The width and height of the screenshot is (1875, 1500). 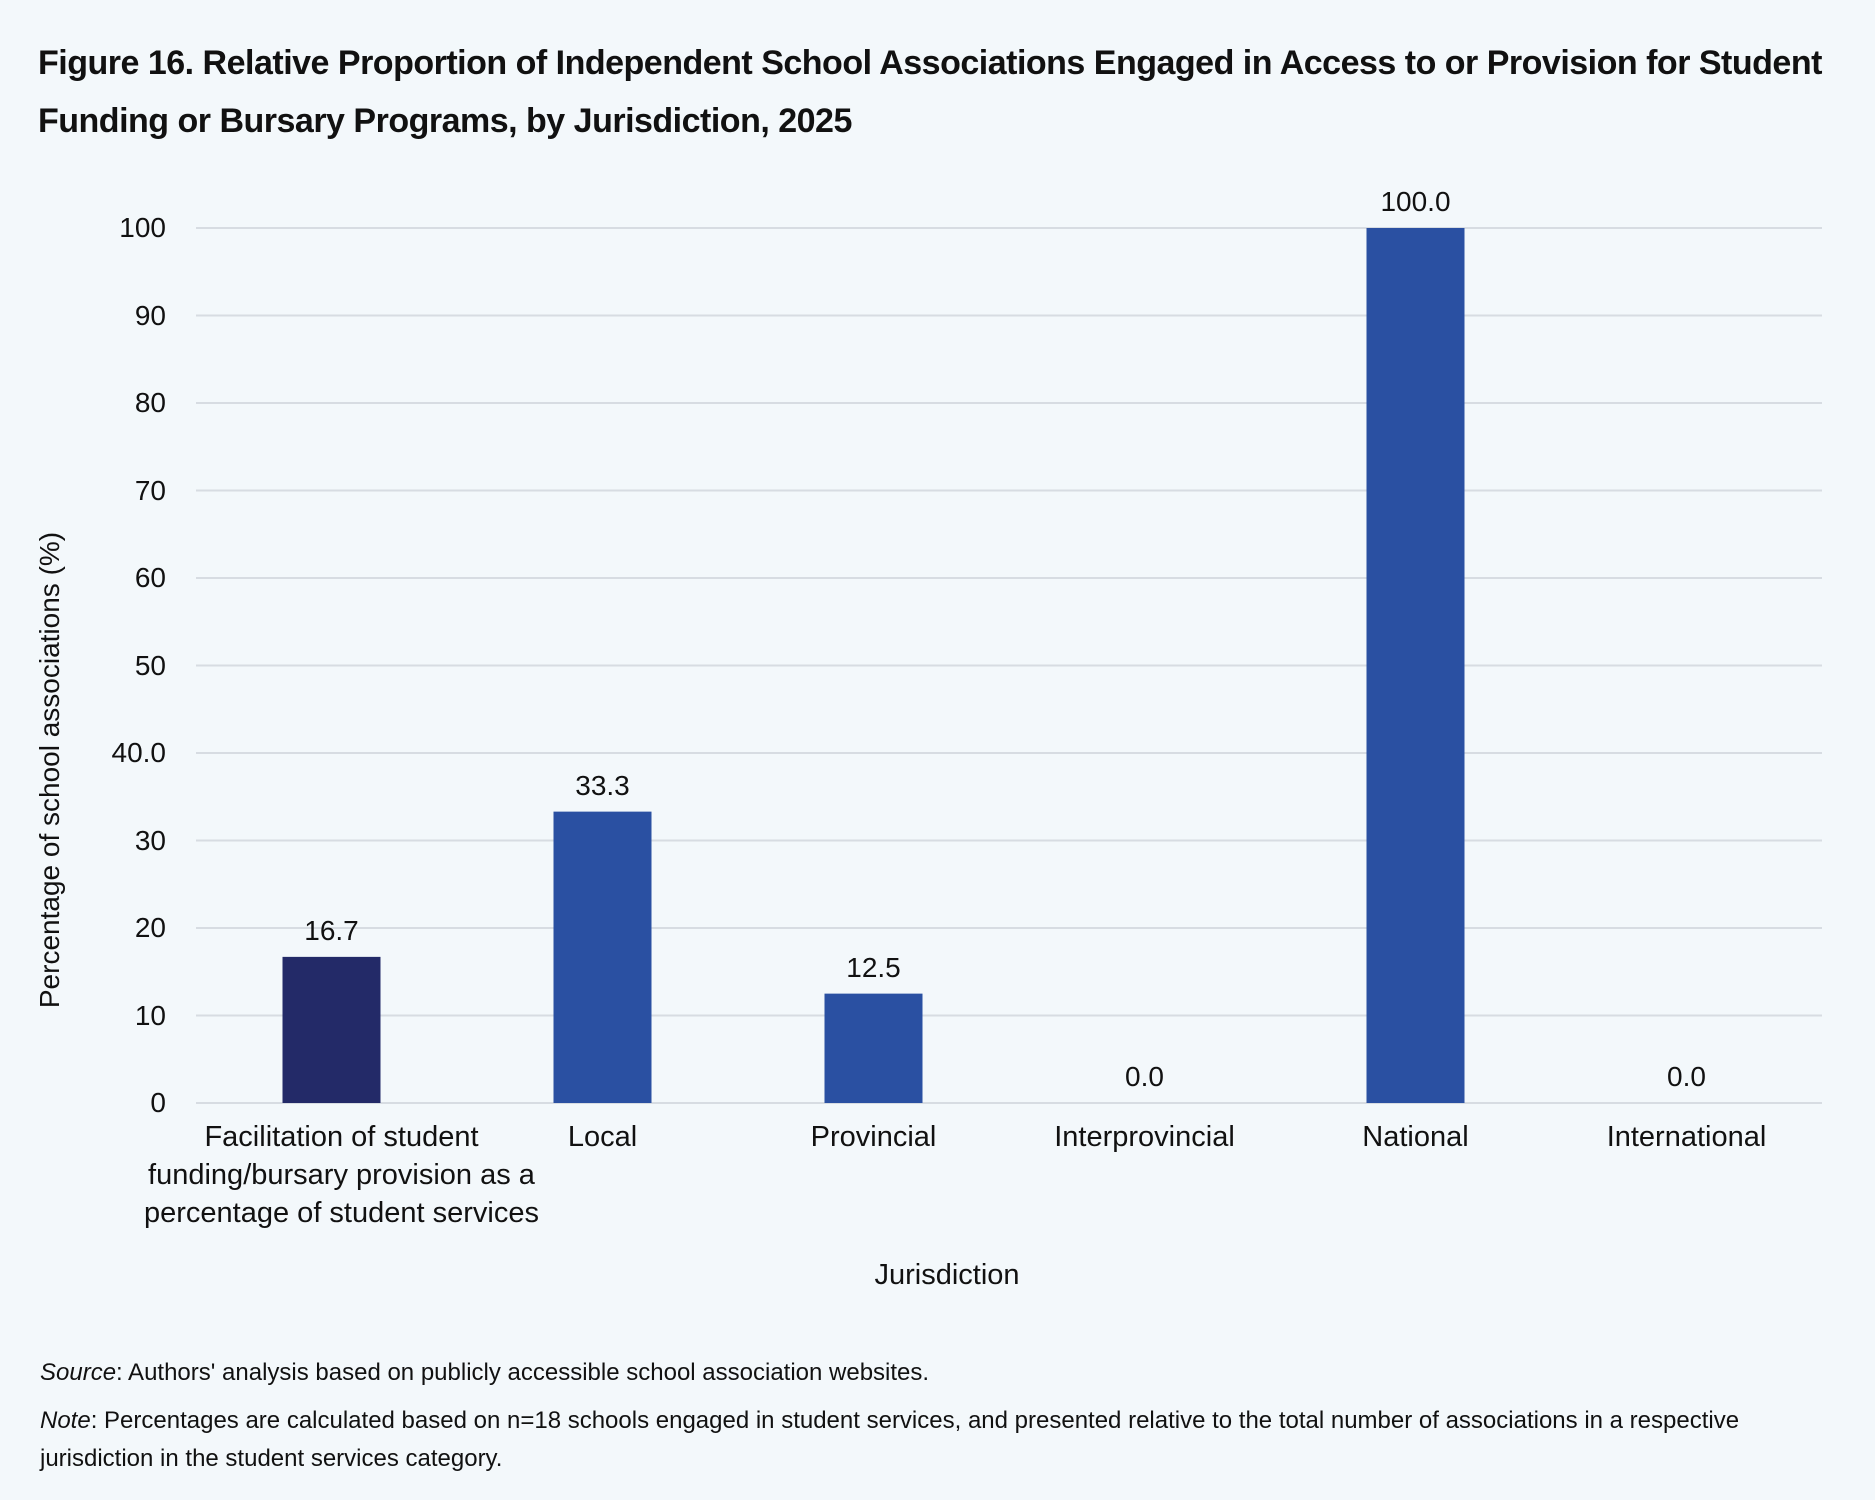 What do you see at coordinates (49, 770) in the screenshot?
I see `y-axis-label: Percentage of school associations (%)` at bounding box center [49, 770].